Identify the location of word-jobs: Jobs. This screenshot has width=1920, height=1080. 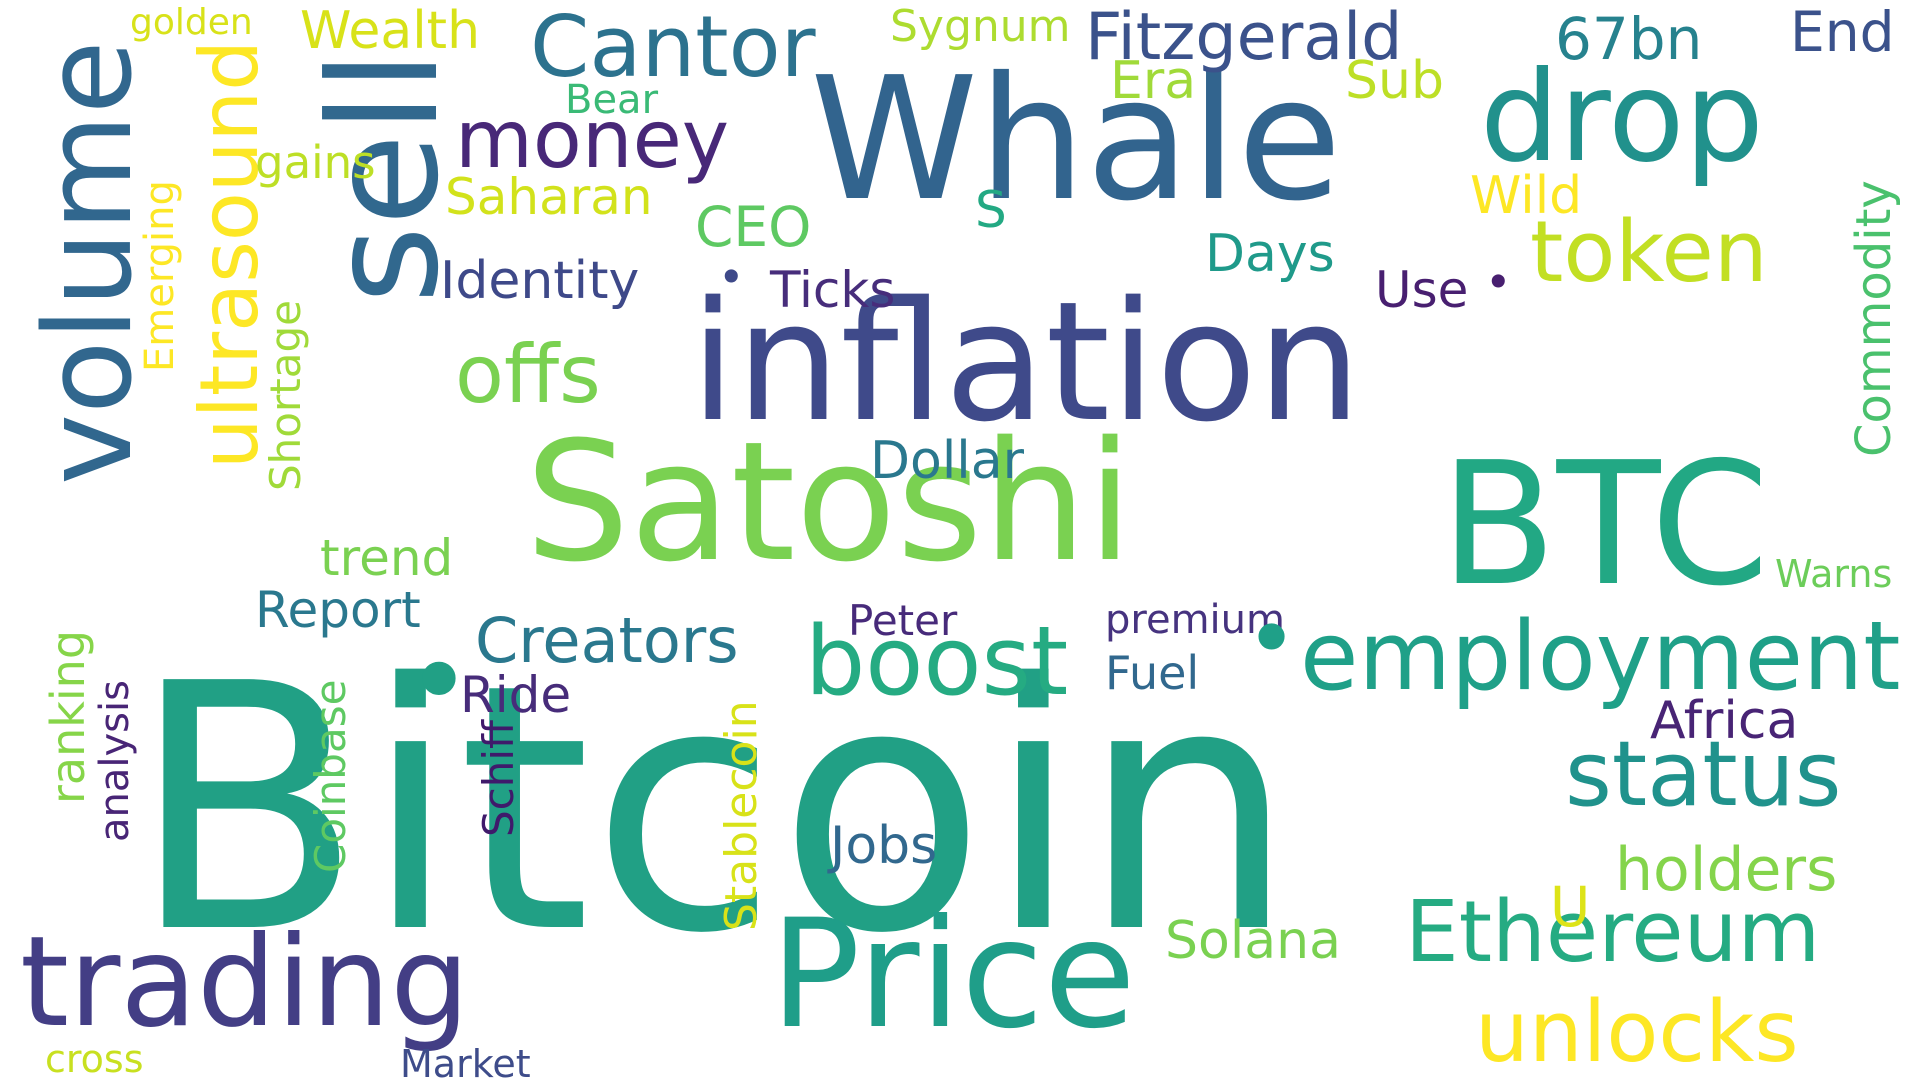
(884, 846).